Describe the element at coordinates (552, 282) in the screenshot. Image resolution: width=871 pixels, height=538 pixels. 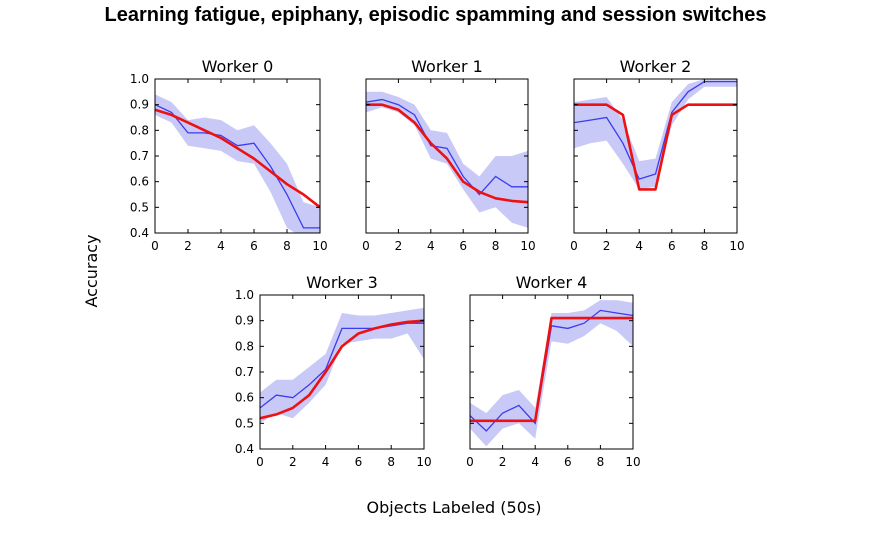
I see `panel-title: Worker 4` at that location.